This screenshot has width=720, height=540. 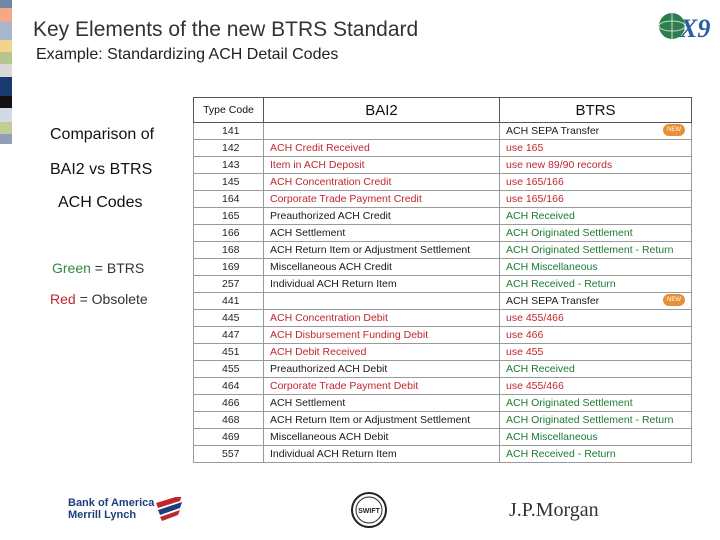 What do you see at coordinates (595, 110) in the screenshot?
I see `header-btrs: BTRS` at bounding box center [595, 110].